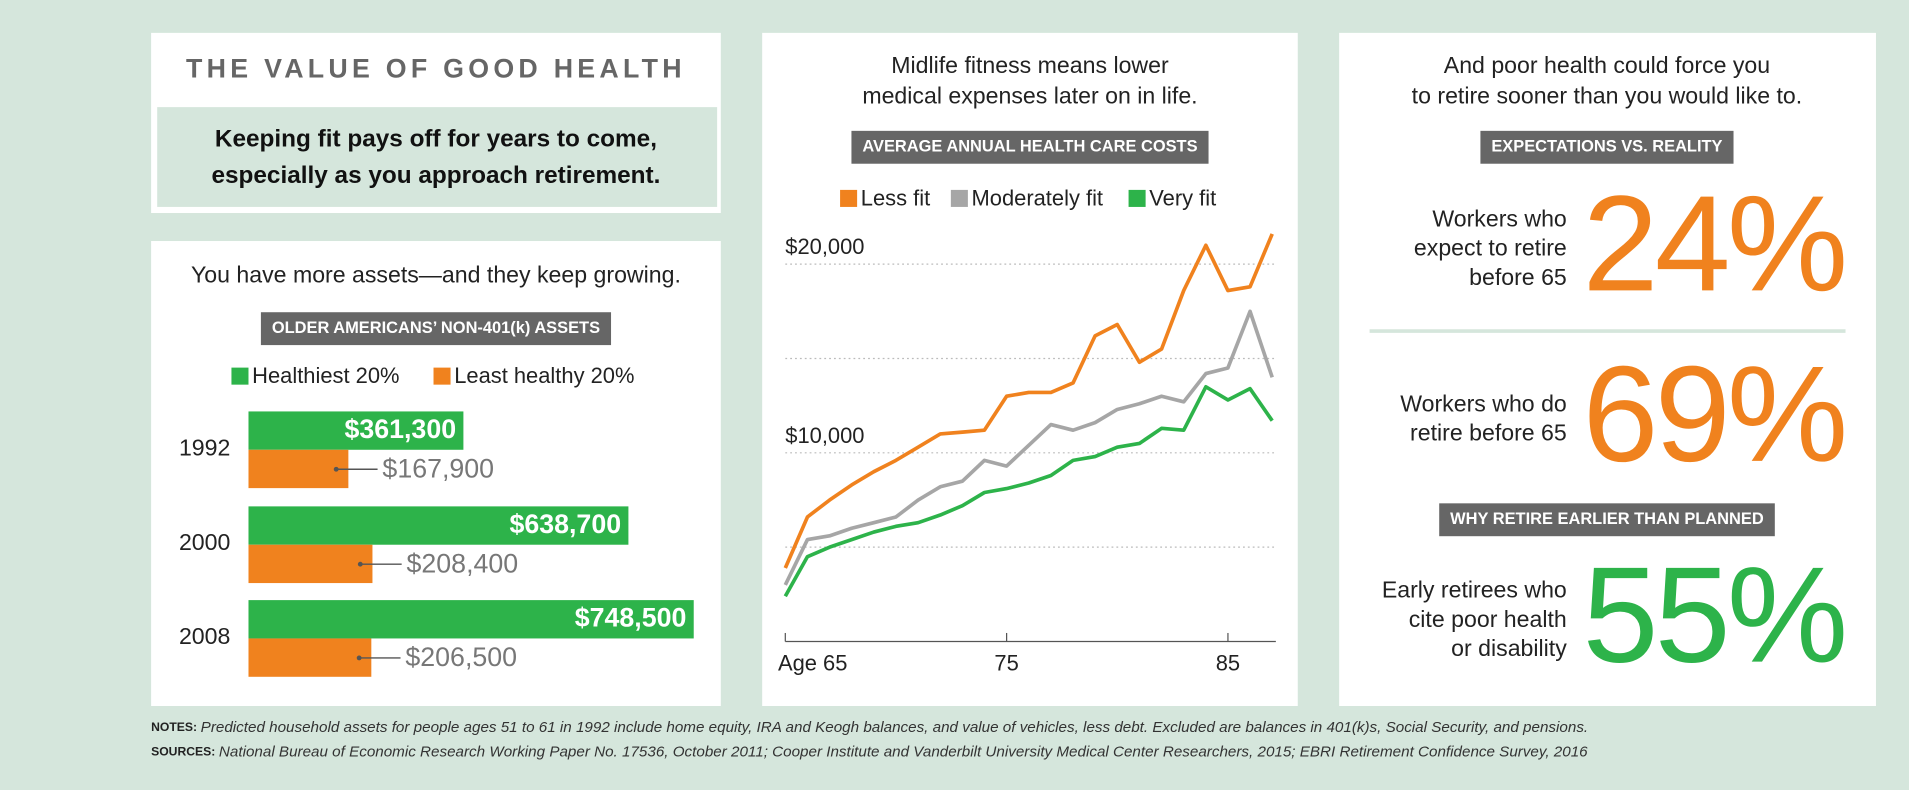  Describe the element at coordinates (1518, 277) in the screenshot. I see `stat-label: before 65` at that location.